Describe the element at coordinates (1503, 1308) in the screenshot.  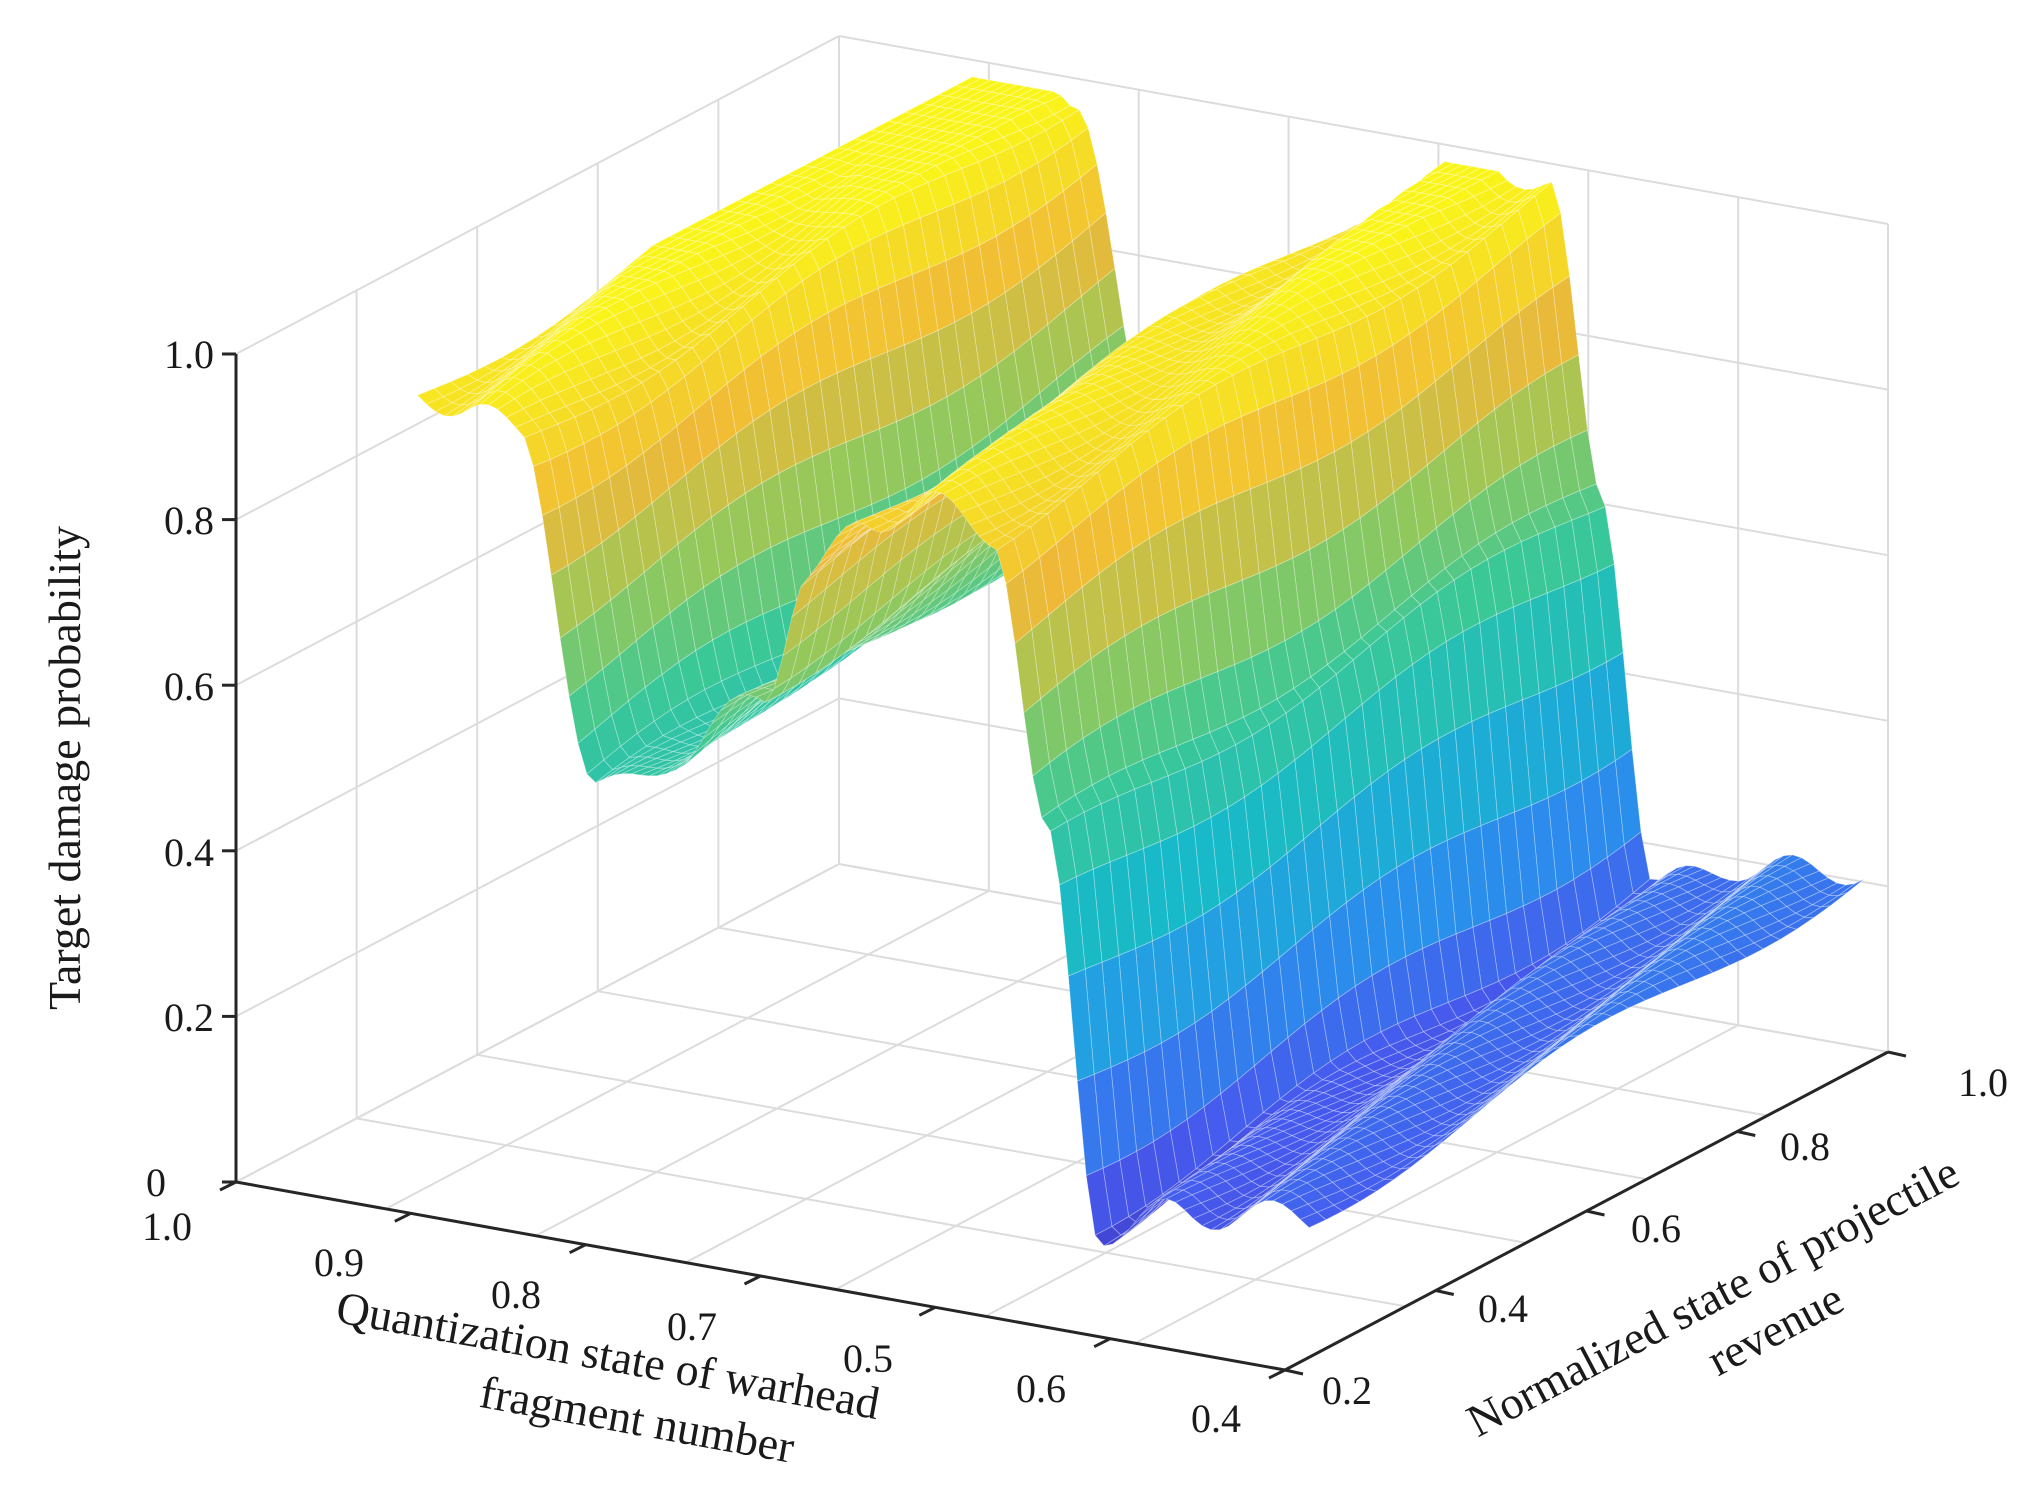
I see `y-tick-label: 0.4` at that location.